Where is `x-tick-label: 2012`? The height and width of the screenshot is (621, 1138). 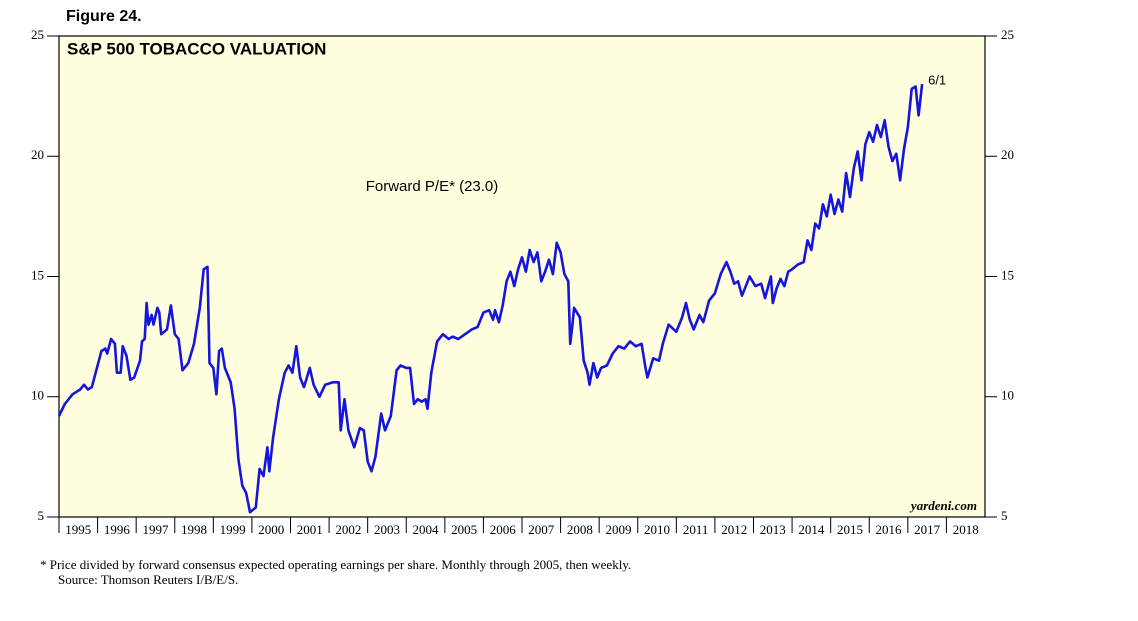 x-tick-label: 2012 is located at coordinates (734, 529).